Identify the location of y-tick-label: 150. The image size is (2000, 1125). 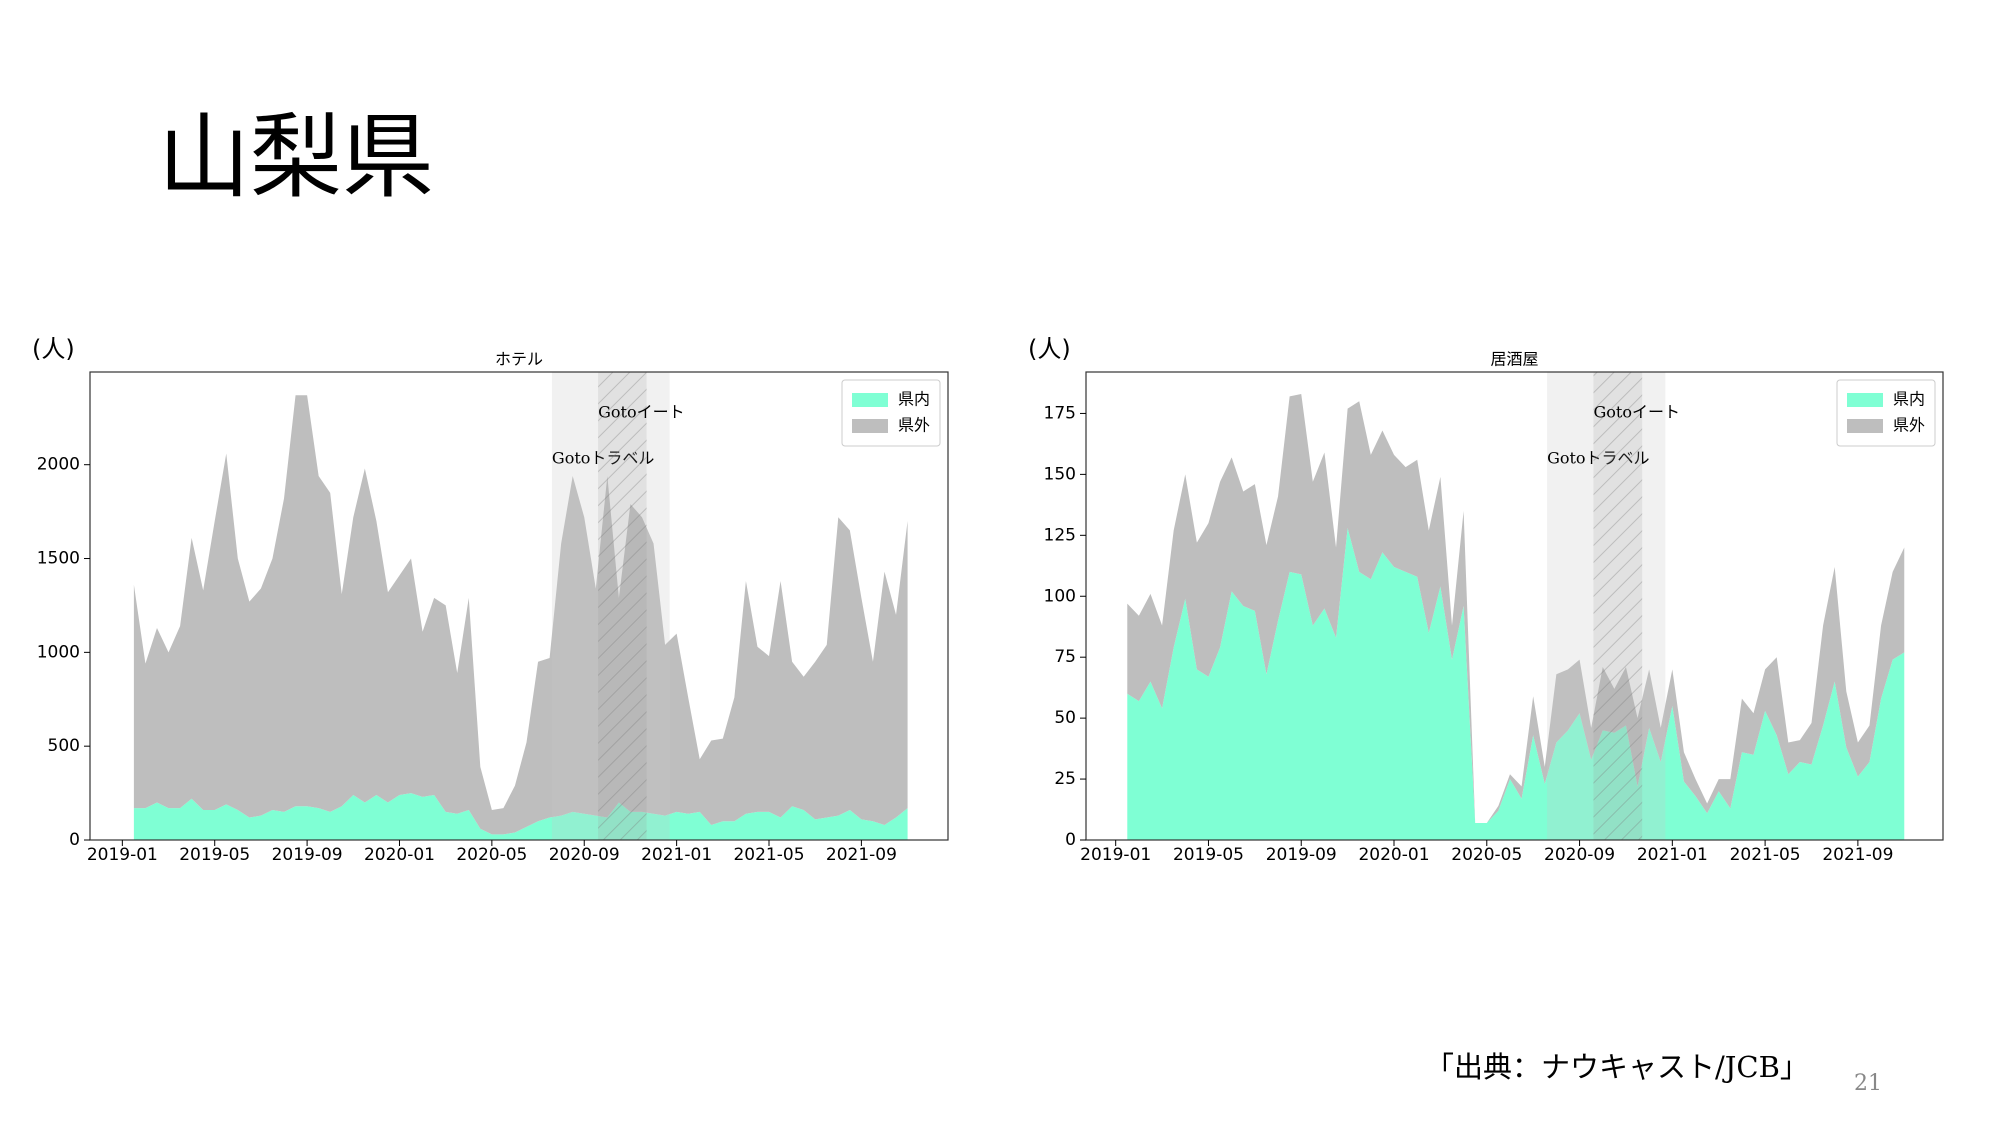
(1060, 474).